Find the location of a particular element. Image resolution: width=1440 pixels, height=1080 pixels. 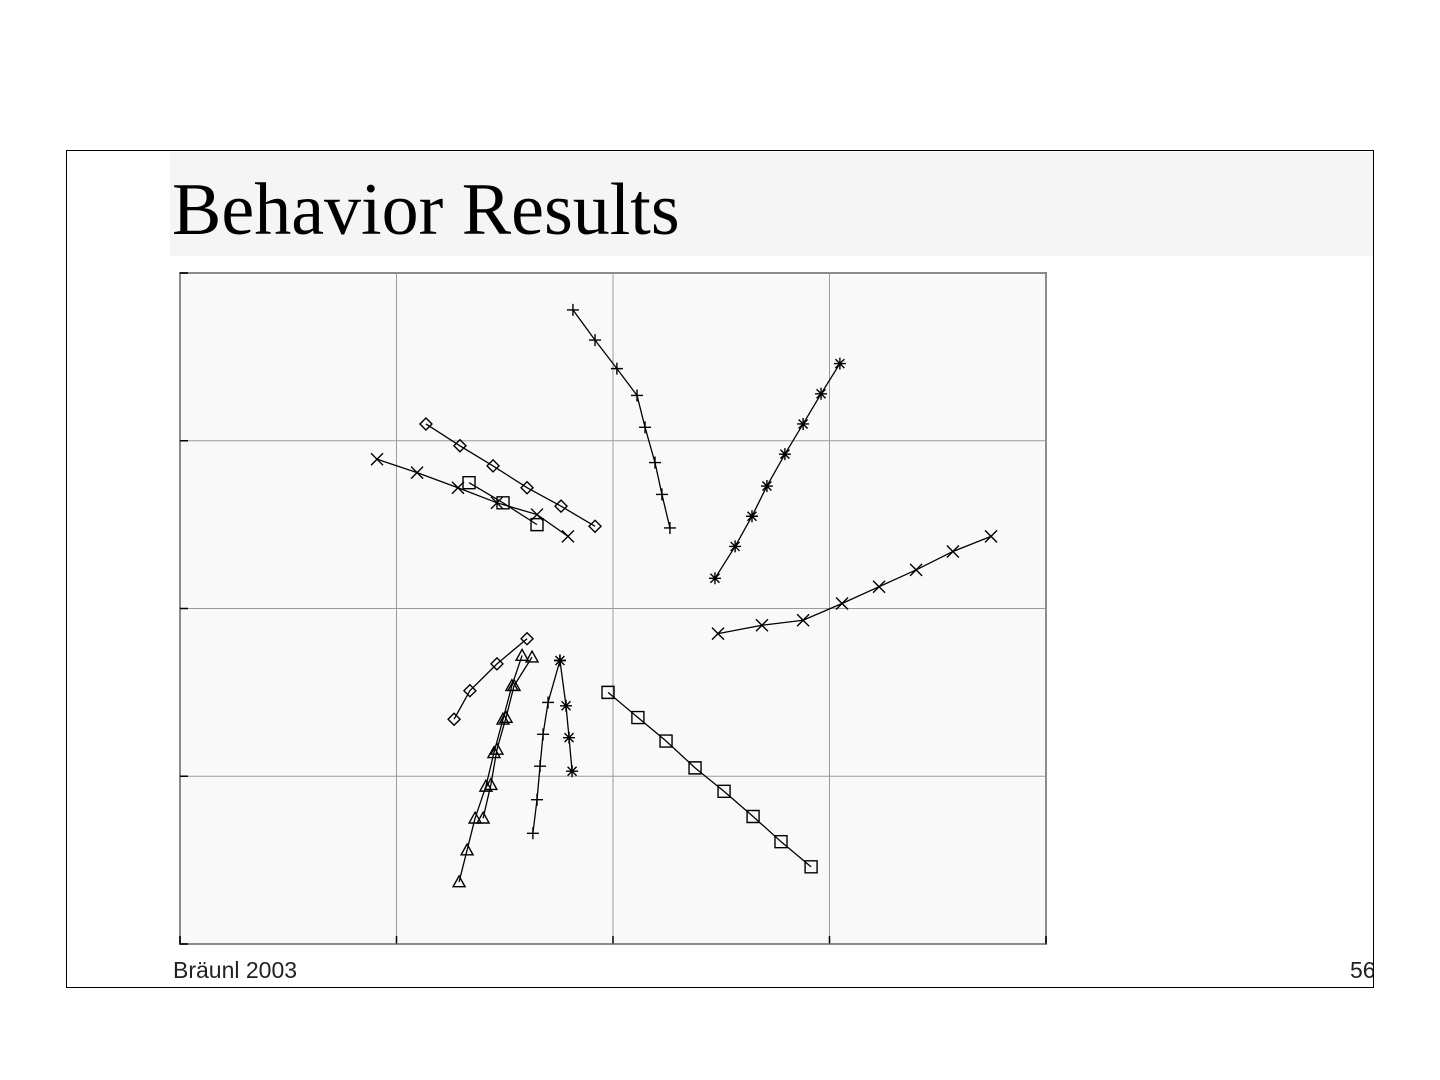

title-band is located at coordinates (771, 204).